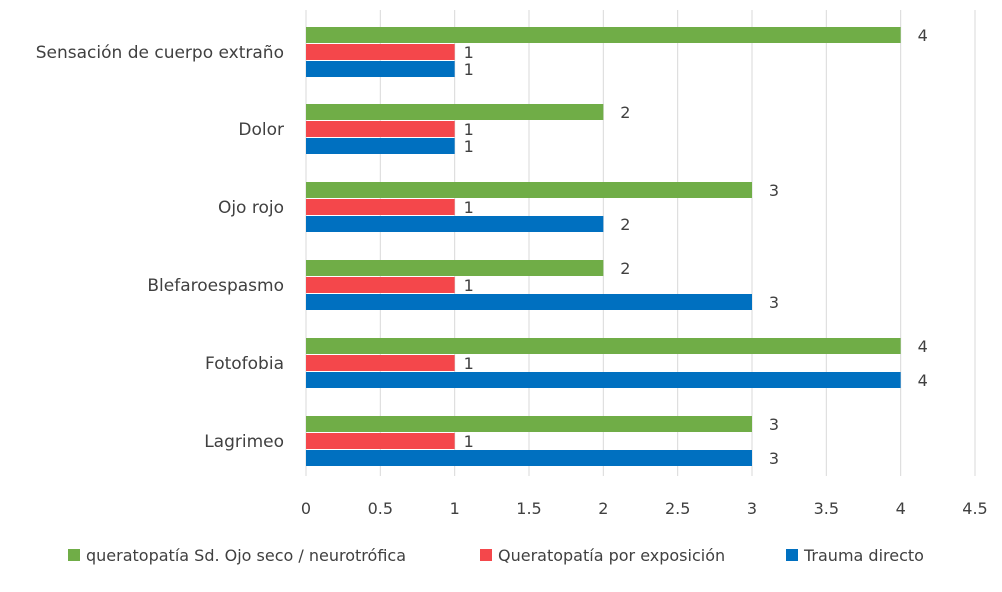  I want to click on x-tick-label: 4, so click(901, 508).